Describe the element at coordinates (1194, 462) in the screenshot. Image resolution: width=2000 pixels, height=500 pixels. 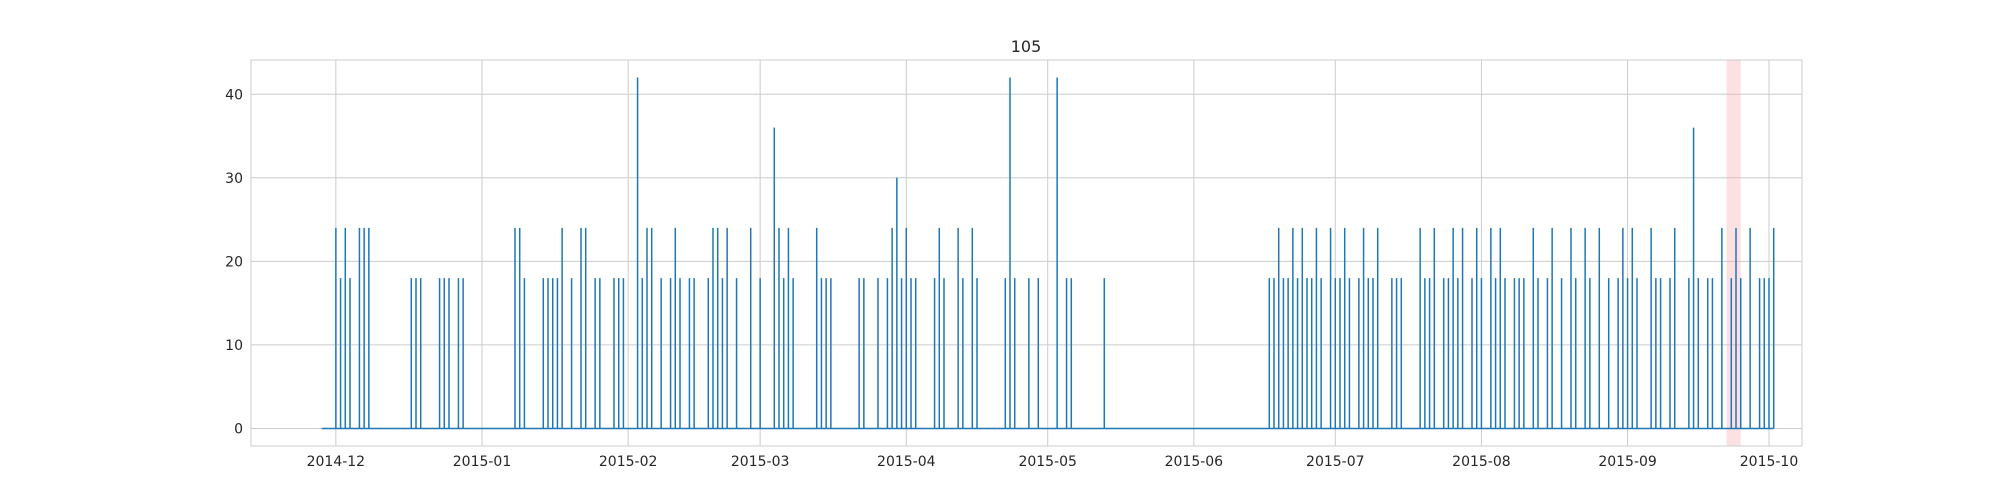
I see `x-tick-label: 2015-06` at that location.